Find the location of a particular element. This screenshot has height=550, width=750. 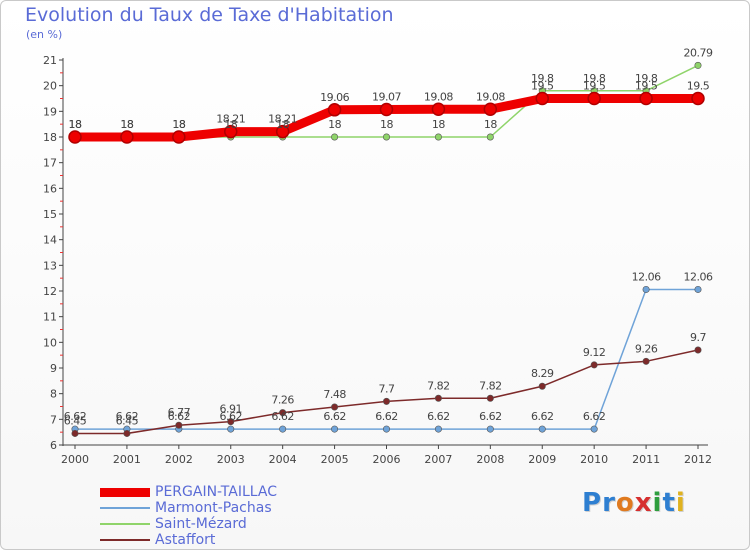

y-tick-label: 13 is located at coordinates (50, 265).